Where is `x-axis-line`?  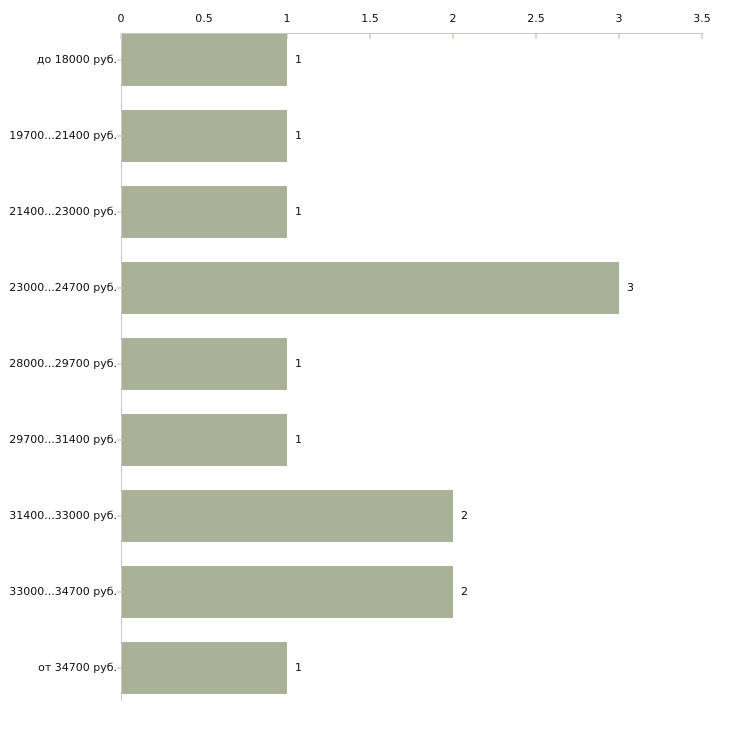 x-axis-line is located at coordinates (412, 33).